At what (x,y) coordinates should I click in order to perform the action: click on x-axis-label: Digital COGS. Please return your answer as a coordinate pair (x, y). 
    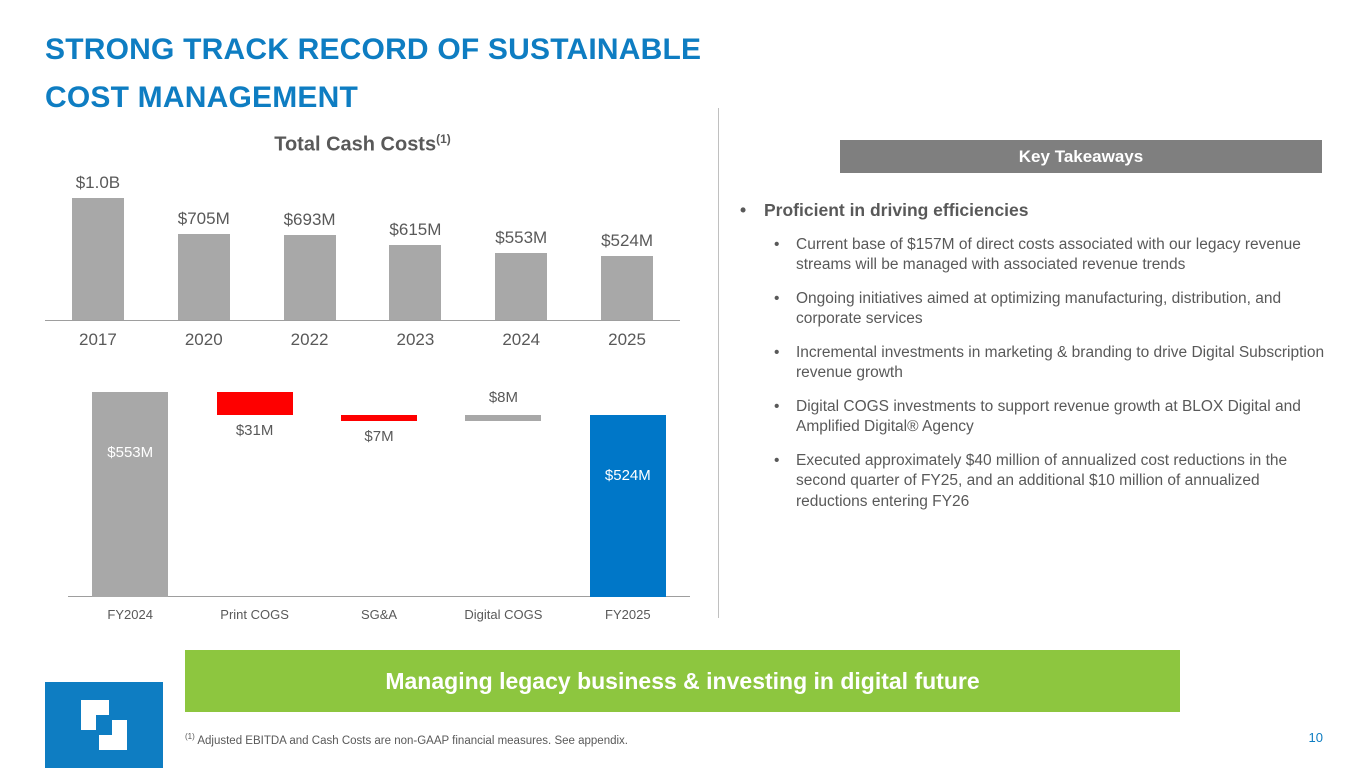
    Looking at the image, I should click on (503, 614).